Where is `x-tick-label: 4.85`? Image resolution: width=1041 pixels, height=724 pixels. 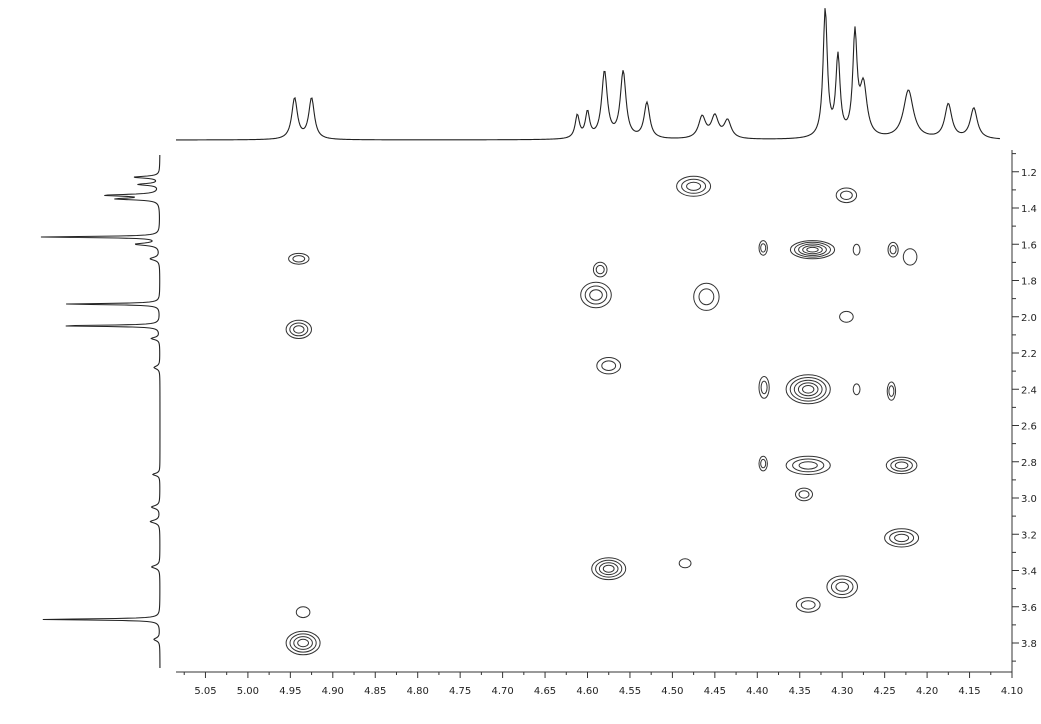
x-tick-label: 4.85 is located at coordinates (375, 691).